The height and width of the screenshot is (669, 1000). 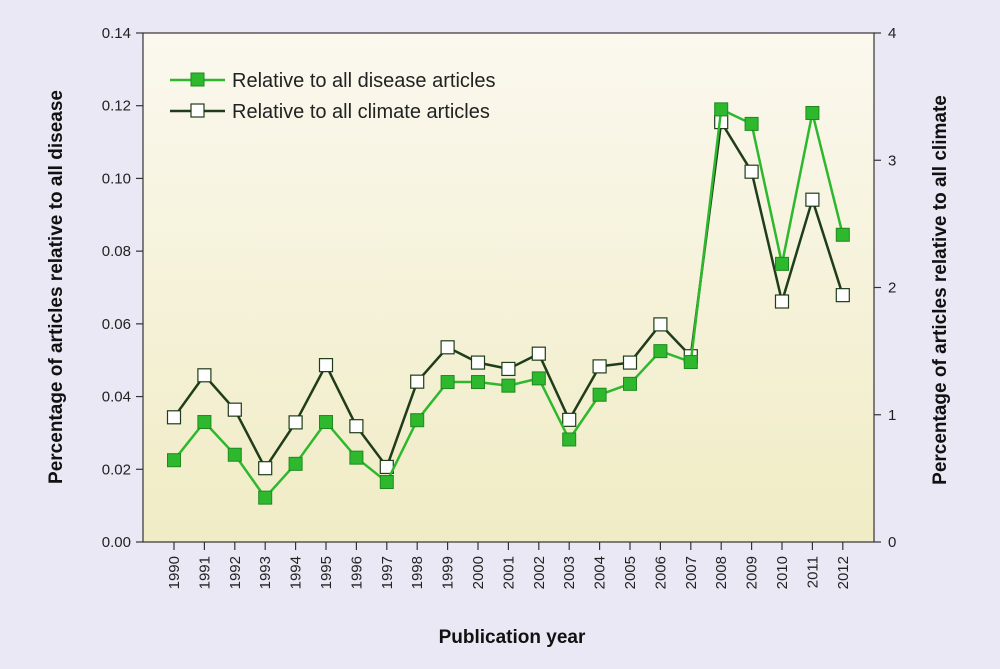 What do you see at coordinates (417, 572) in the screenshot?
I see `x-tick-label: 1998` at bounding box center [417, 572].